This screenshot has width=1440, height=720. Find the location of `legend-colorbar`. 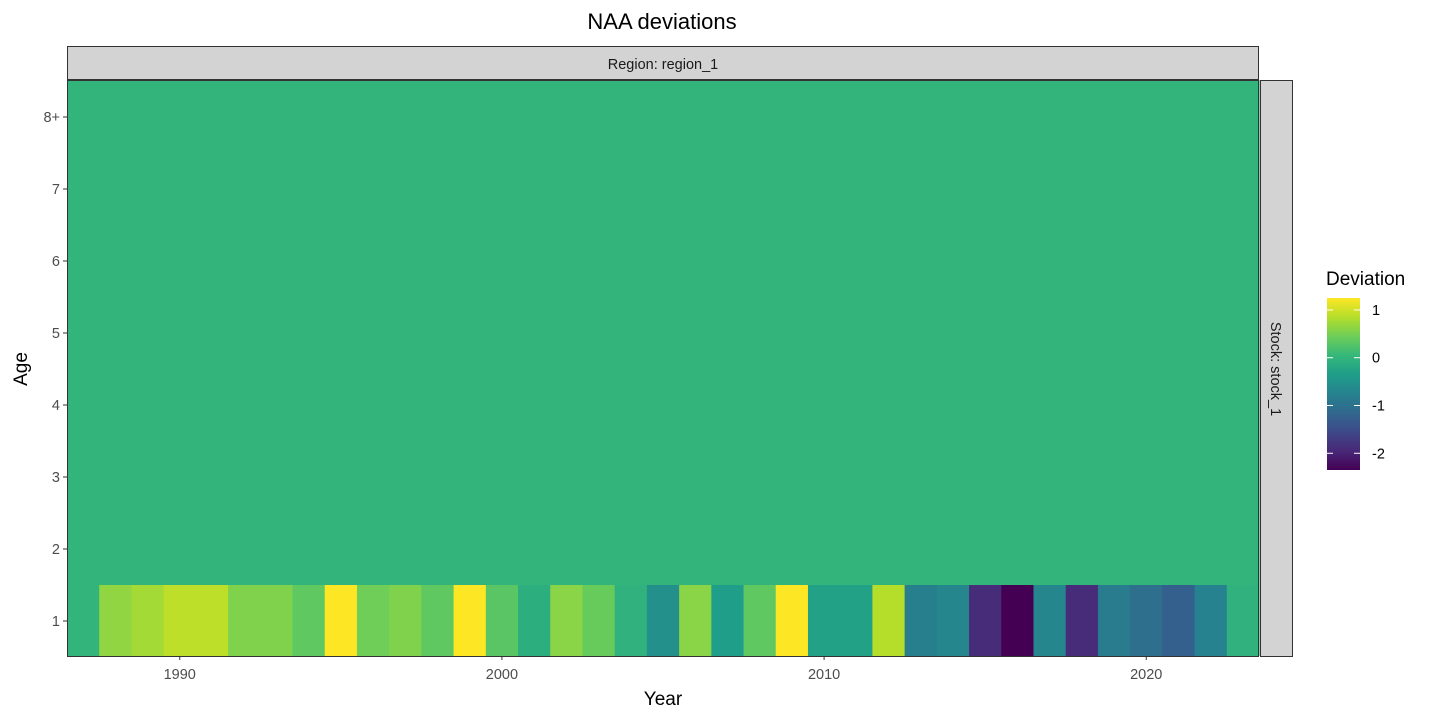

legend-colorbar is located at coordinates (1343, 384).